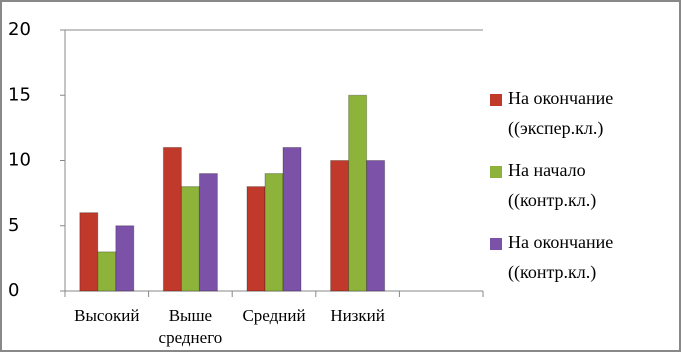 The image size is (681, 352). What do you see at coordinates (13, 290) in the screenshot?
I see `y-tick-label: 0` at bounding box center [13, 290].